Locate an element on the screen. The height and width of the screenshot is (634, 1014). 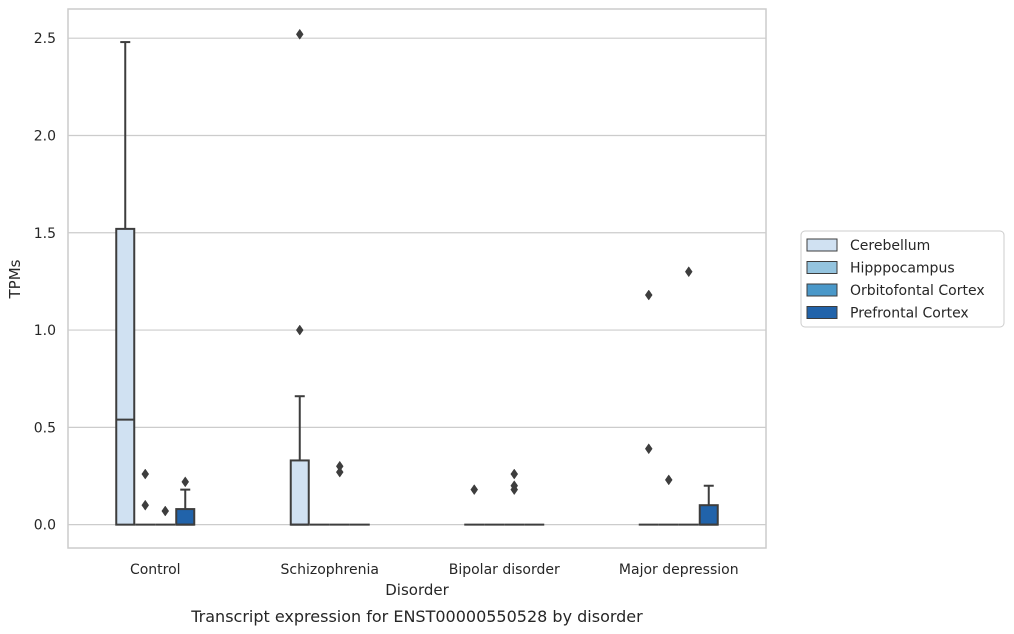
legend-frame is located at coordinates (902, 279).